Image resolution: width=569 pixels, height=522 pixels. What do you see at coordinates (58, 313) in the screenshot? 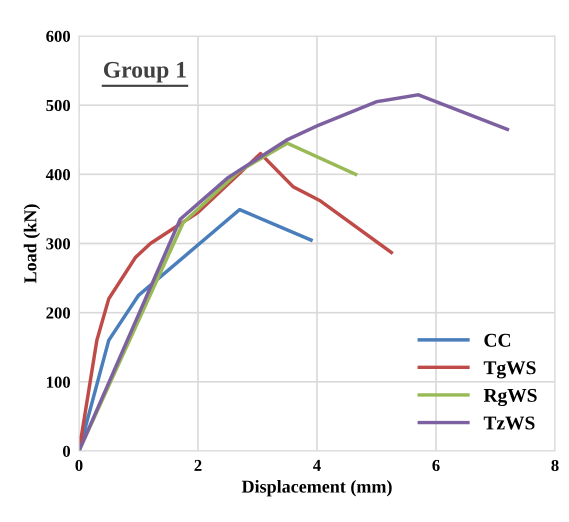
I see `y-tick-label: 200` at bounding box center [58, 313].